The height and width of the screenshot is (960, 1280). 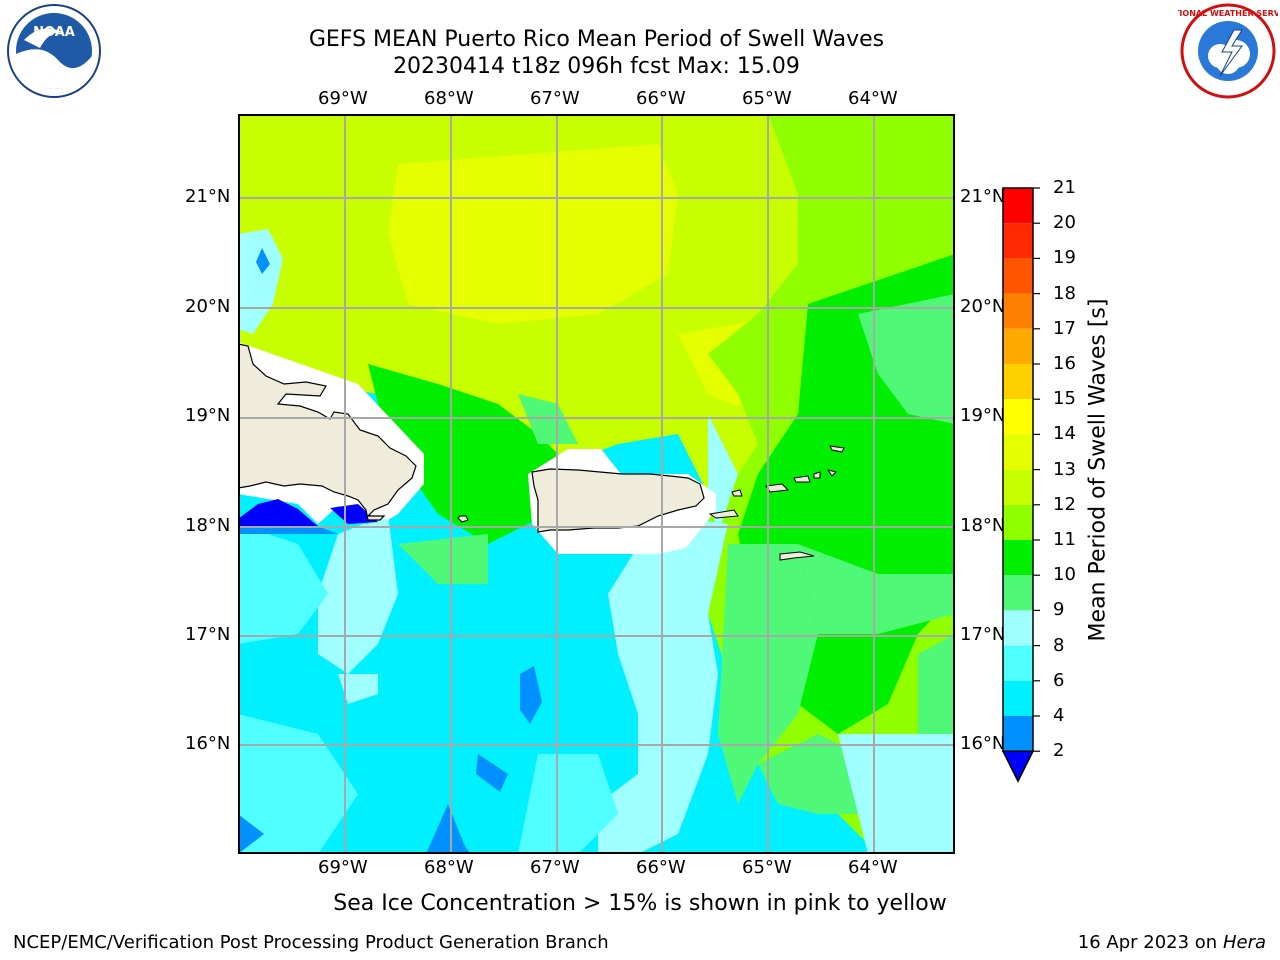 What do you see at coordinates (54, 51) in the screenshot?
I see `noaa-logo: NOAA` at bounding box center [54, 51].